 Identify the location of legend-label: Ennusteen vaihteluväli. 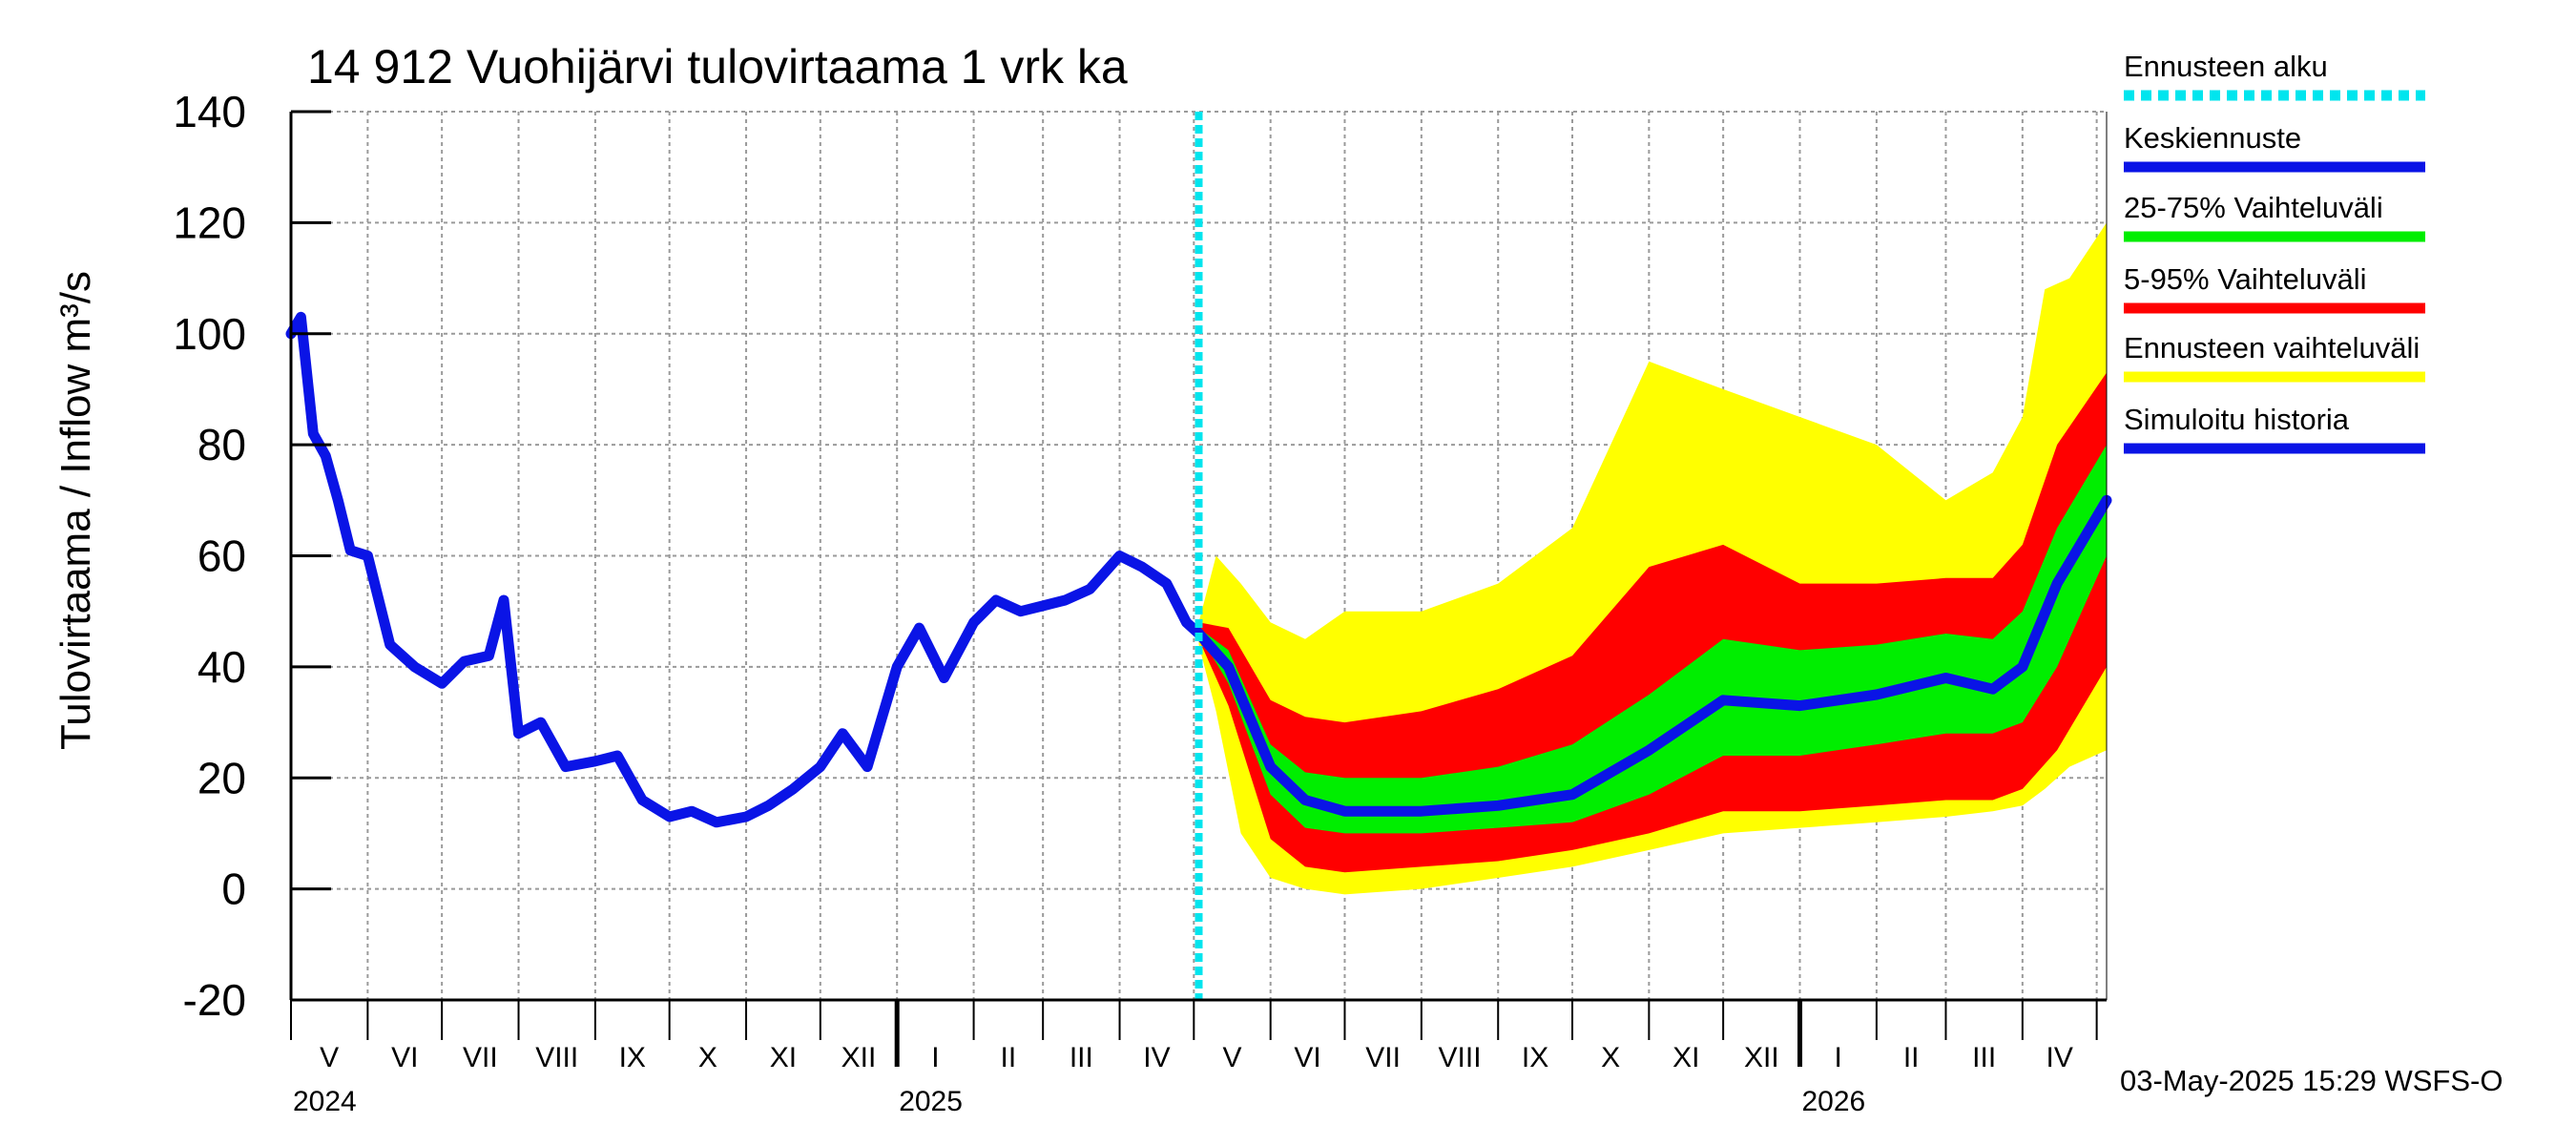
(2272, 348).